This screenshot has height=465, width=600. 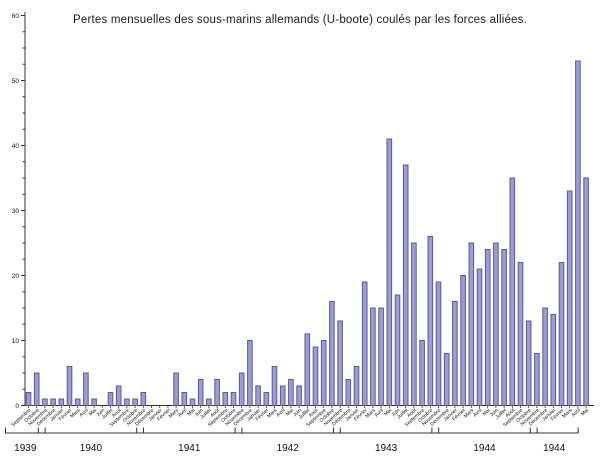 I want to click on year-label: 1943, so click(x=386, y=448).